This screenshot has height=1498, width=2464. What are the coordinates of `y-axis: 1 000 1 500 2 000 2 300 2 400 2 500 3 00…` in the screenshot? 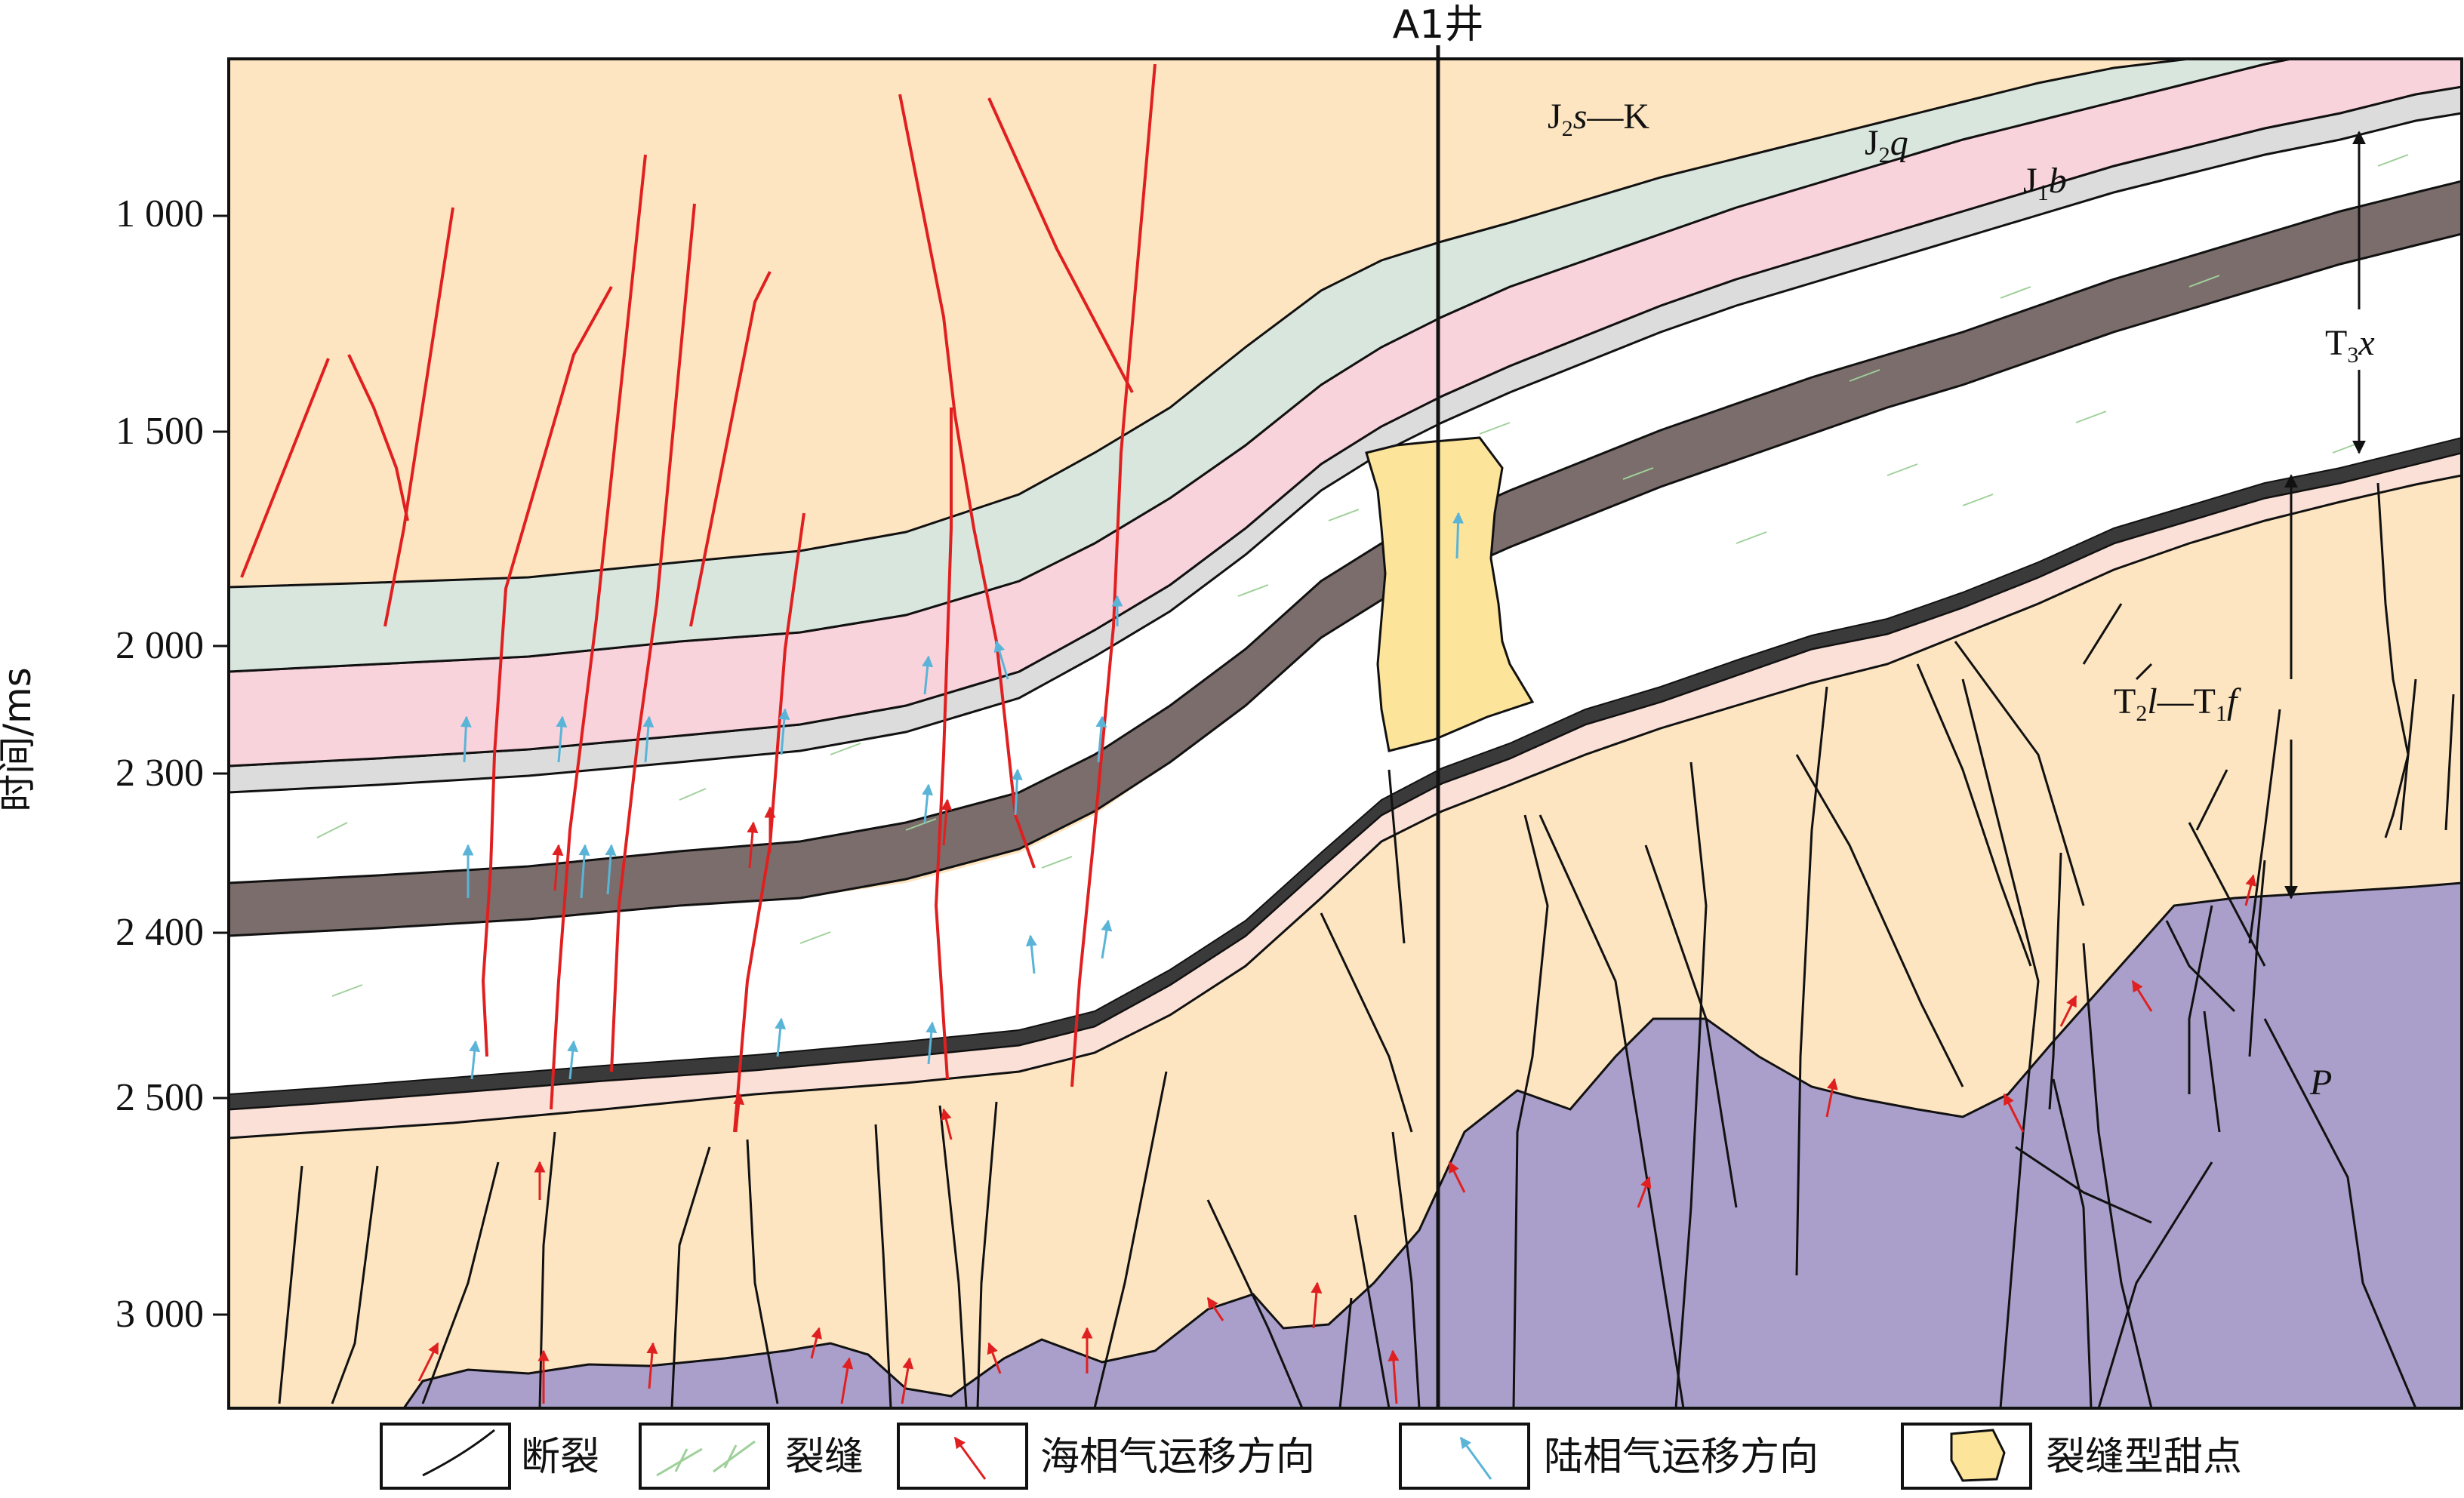 It's located at (114, 764).